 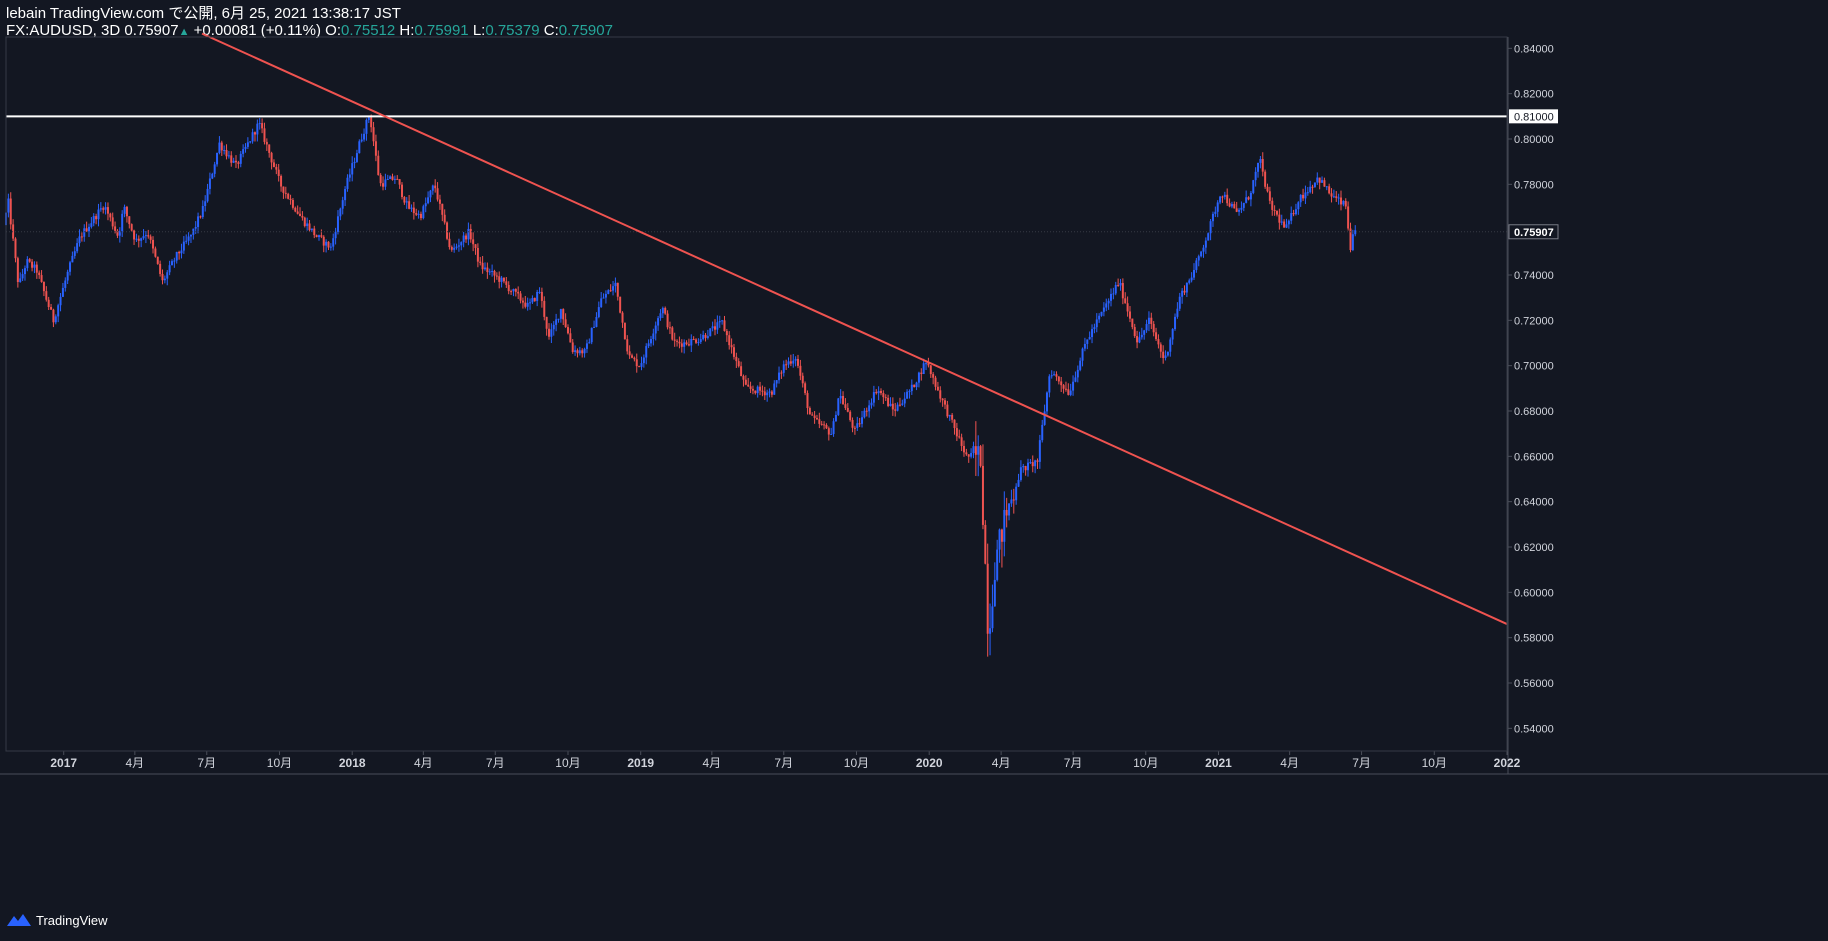 What do you see at coordinates (1434, 763) in the screenshot?
I see `time-tick-label: 10月` at bounding box center [1434, 763].